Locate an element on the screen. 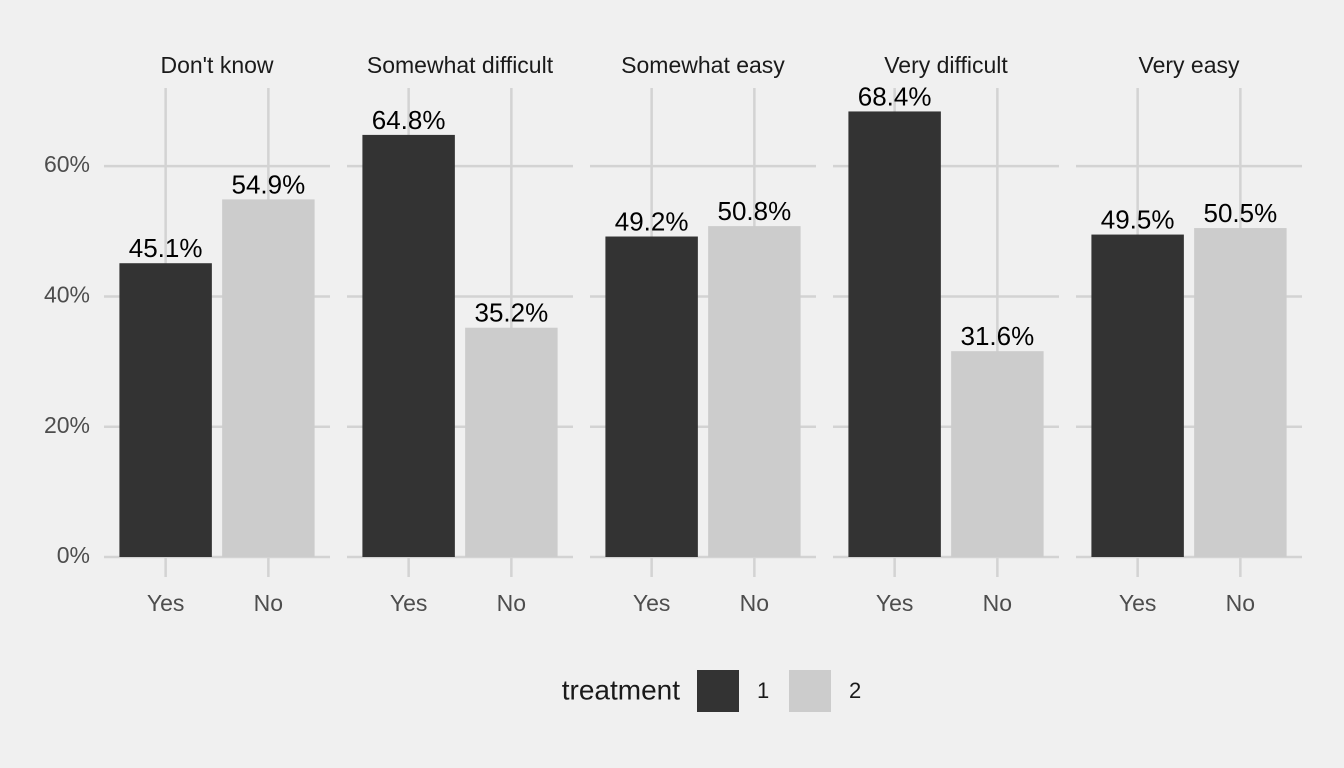 The image size is (1344, 768). legend-label: 1 is located at coordinates (763, 690).